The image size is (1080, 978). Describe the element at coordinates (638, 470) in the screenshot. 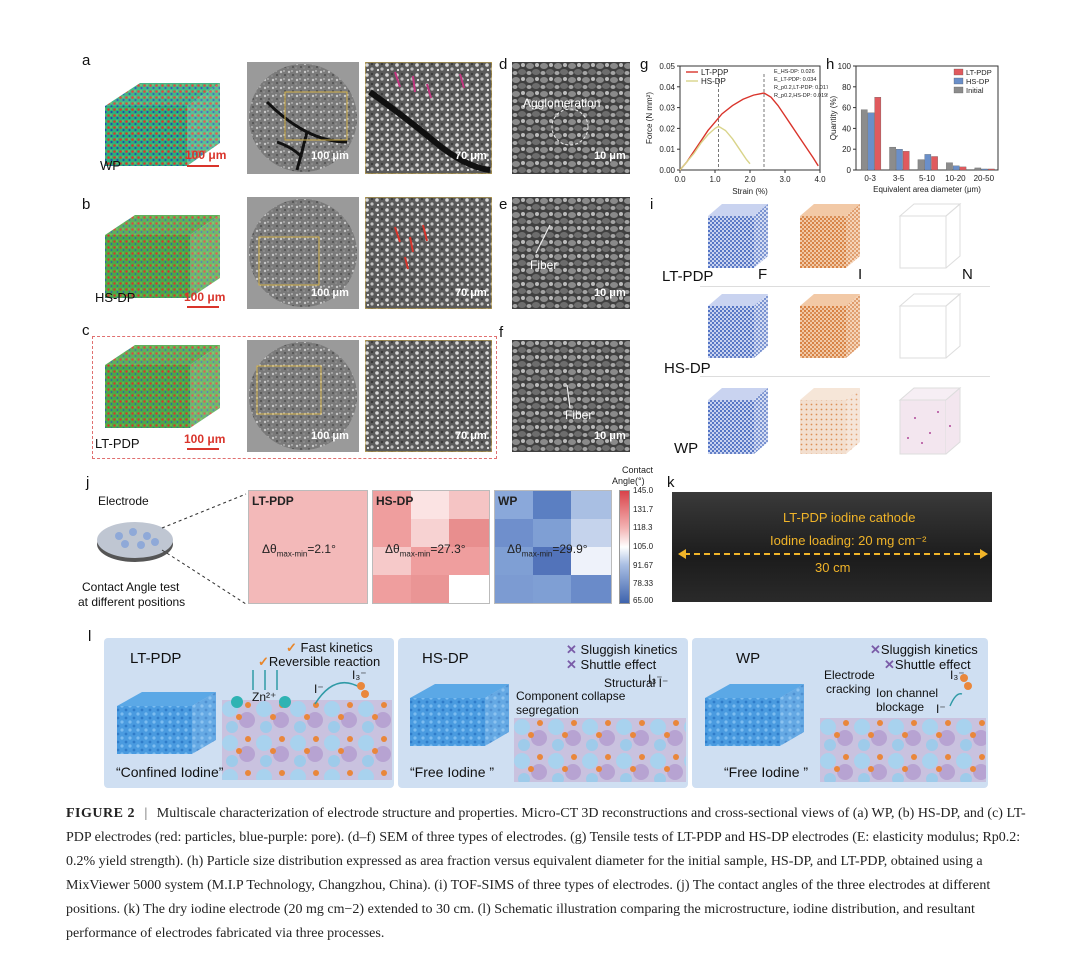

I see `colorbar-title-1: Contact` at that location.